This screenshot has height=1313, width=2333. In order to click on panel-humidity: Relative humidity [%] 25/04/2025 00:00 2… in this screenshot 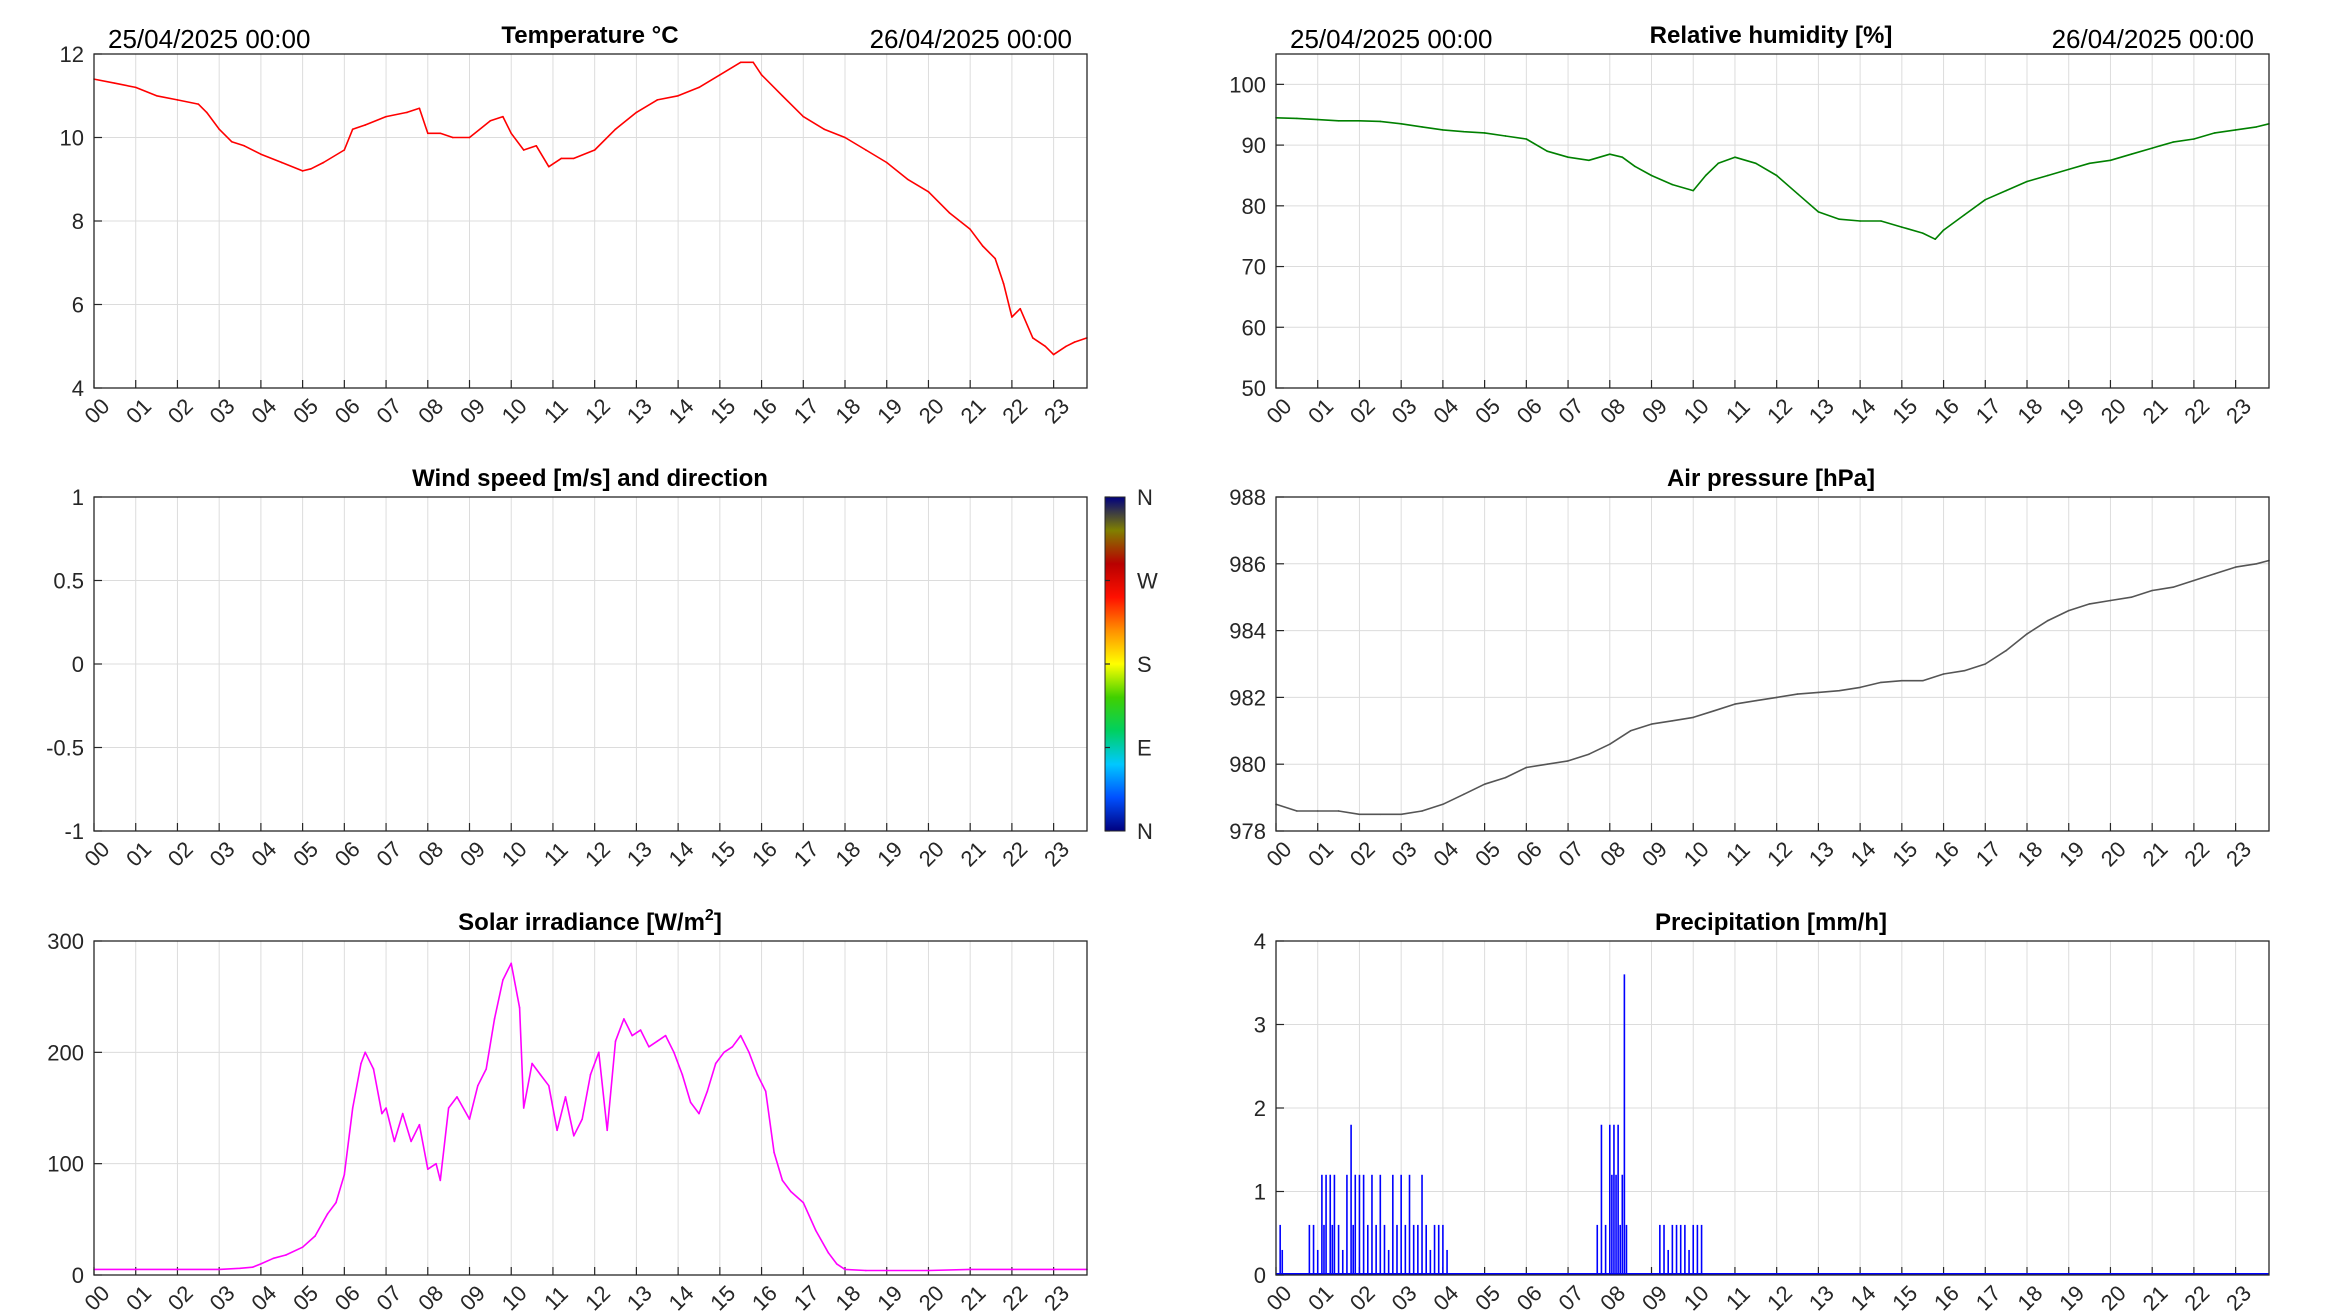, I will do `click(1749, 225)`.